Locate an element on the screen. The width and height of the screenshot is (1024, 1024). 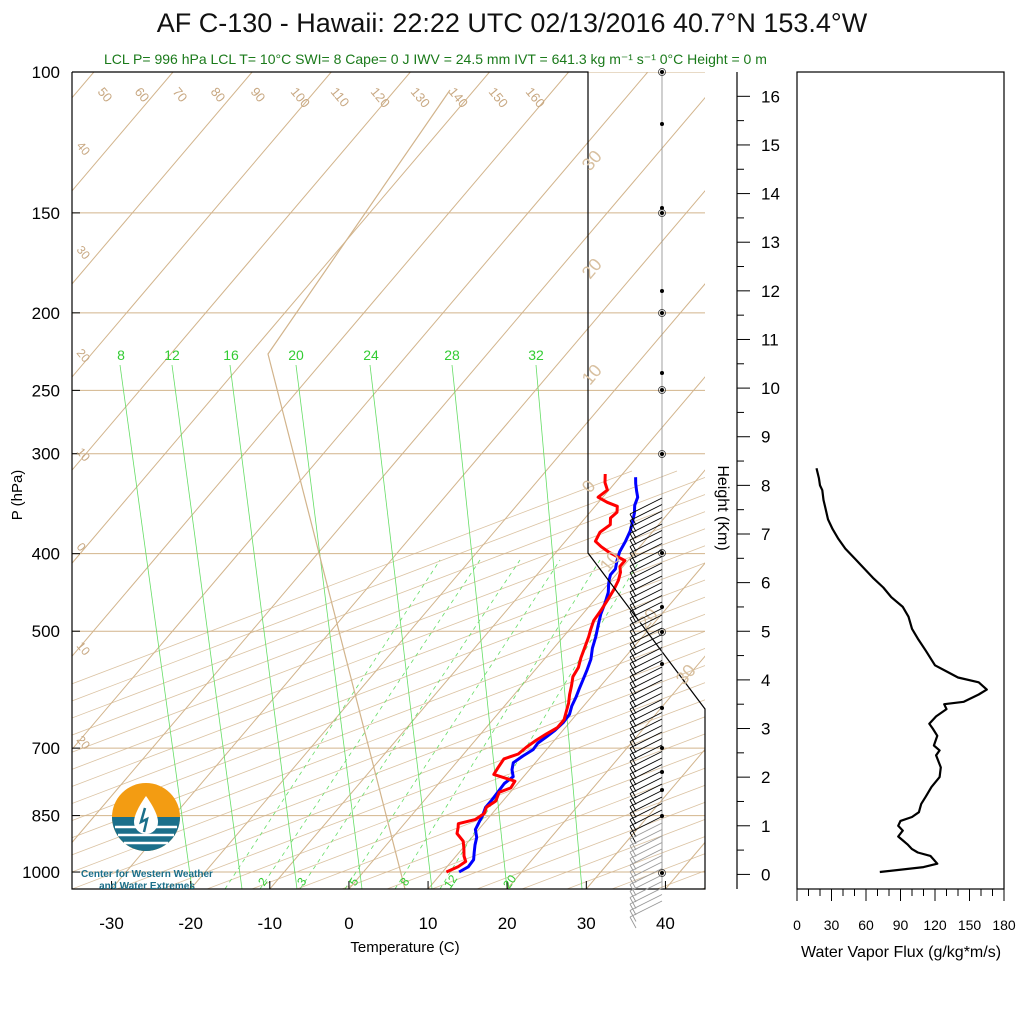
temperature-line is located at coordinates (536, 673).